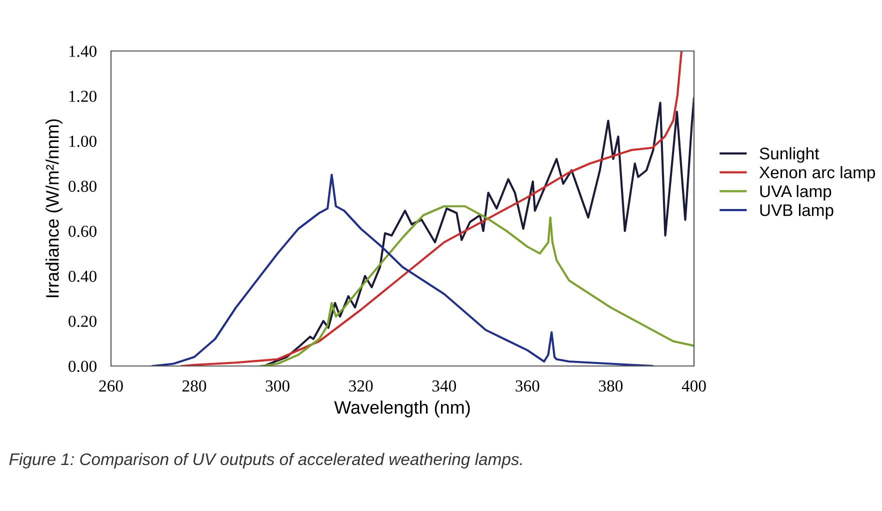 Image resolution: width=882 pixels, height=511 pixels. I want to click on y-tick-label: 0.20, so click(82, 322).